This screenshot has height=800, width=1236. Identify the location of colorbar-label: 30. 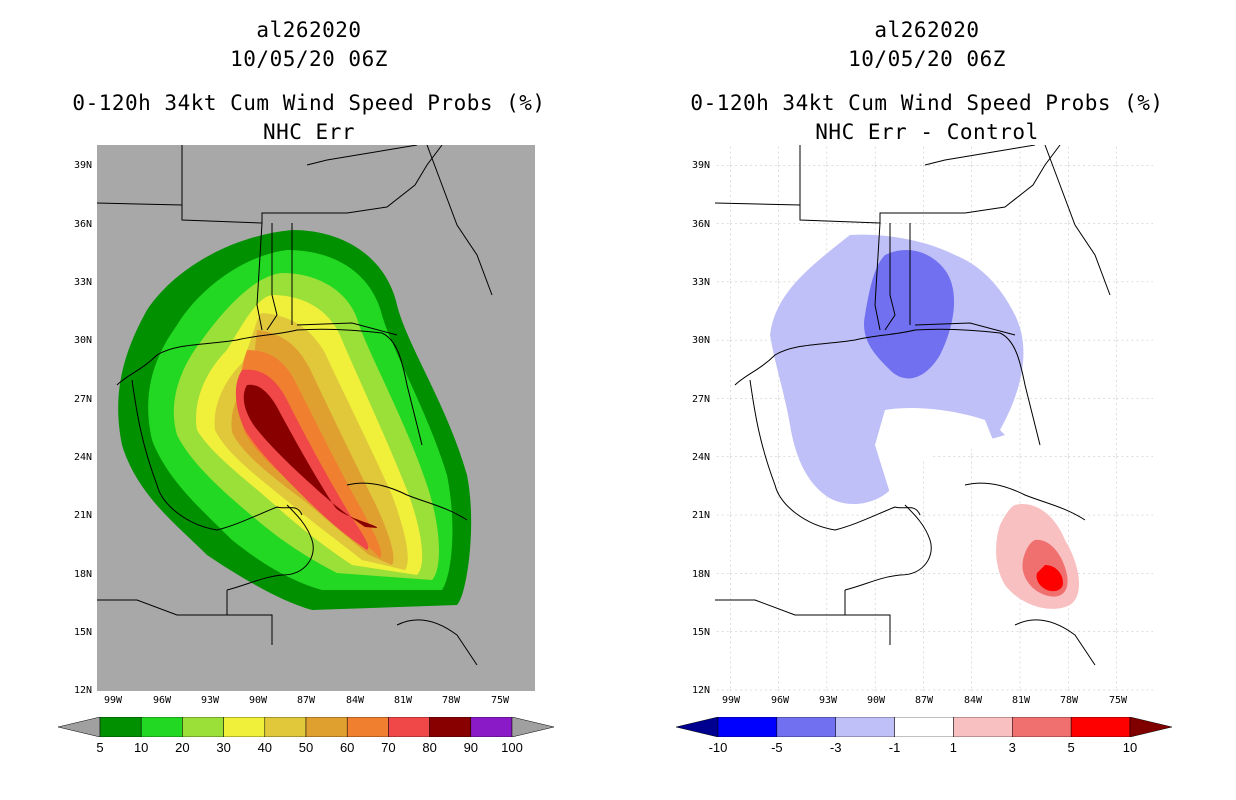
(223, 747).